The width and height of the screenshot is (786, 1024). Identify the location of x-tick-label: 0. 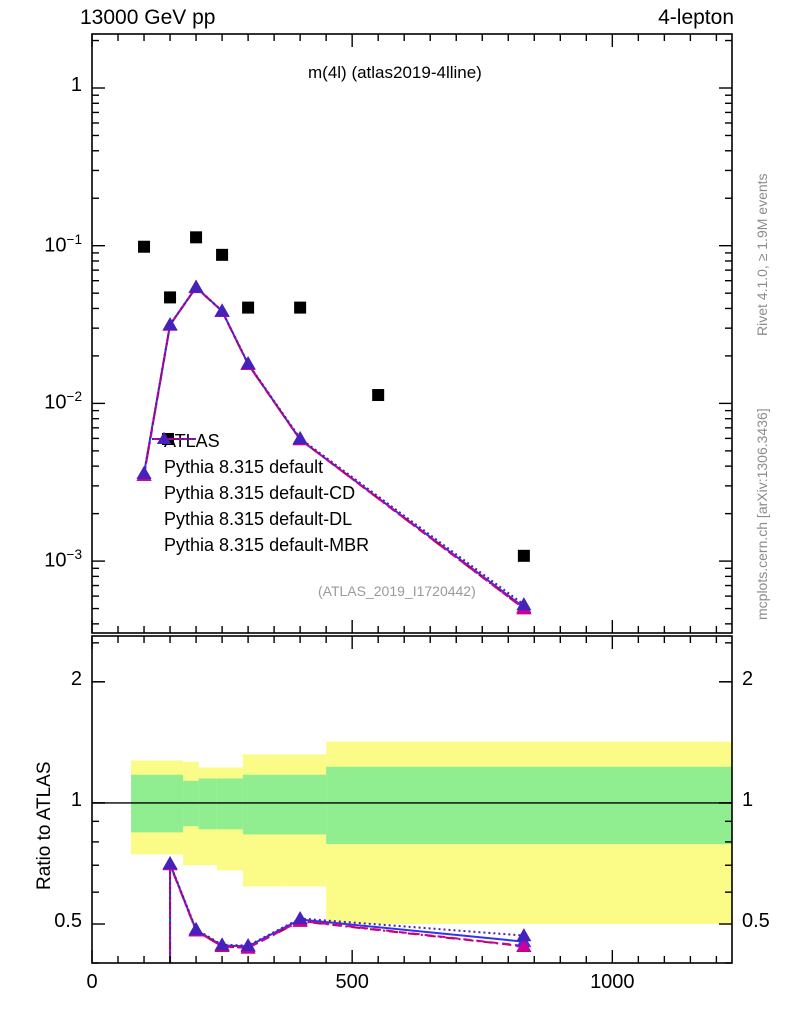
(92, 982).